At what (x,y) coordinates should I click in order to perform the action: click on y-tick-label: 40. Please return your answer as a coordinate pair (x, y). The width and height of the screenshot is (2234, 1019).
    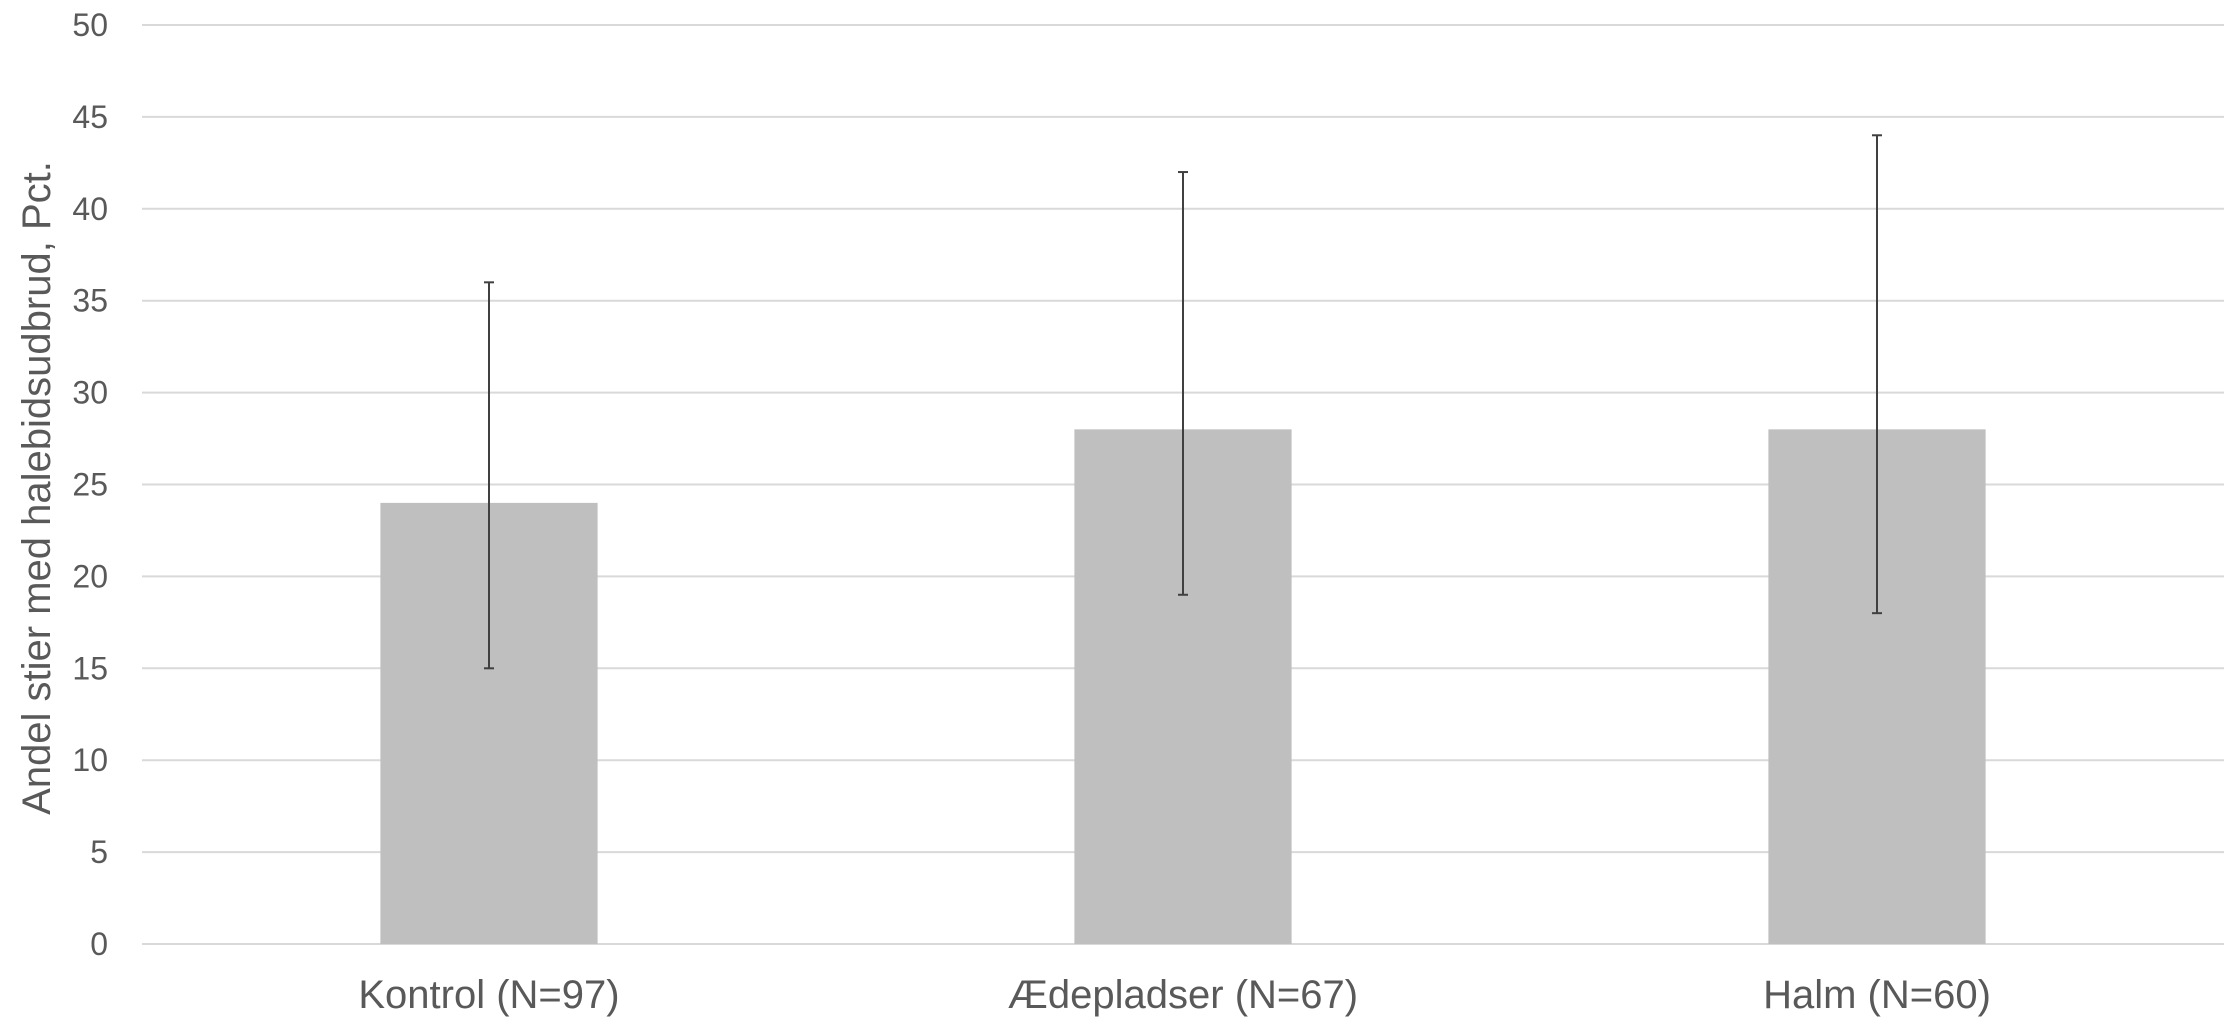
    Looking at the image, I should click on (90, 209).